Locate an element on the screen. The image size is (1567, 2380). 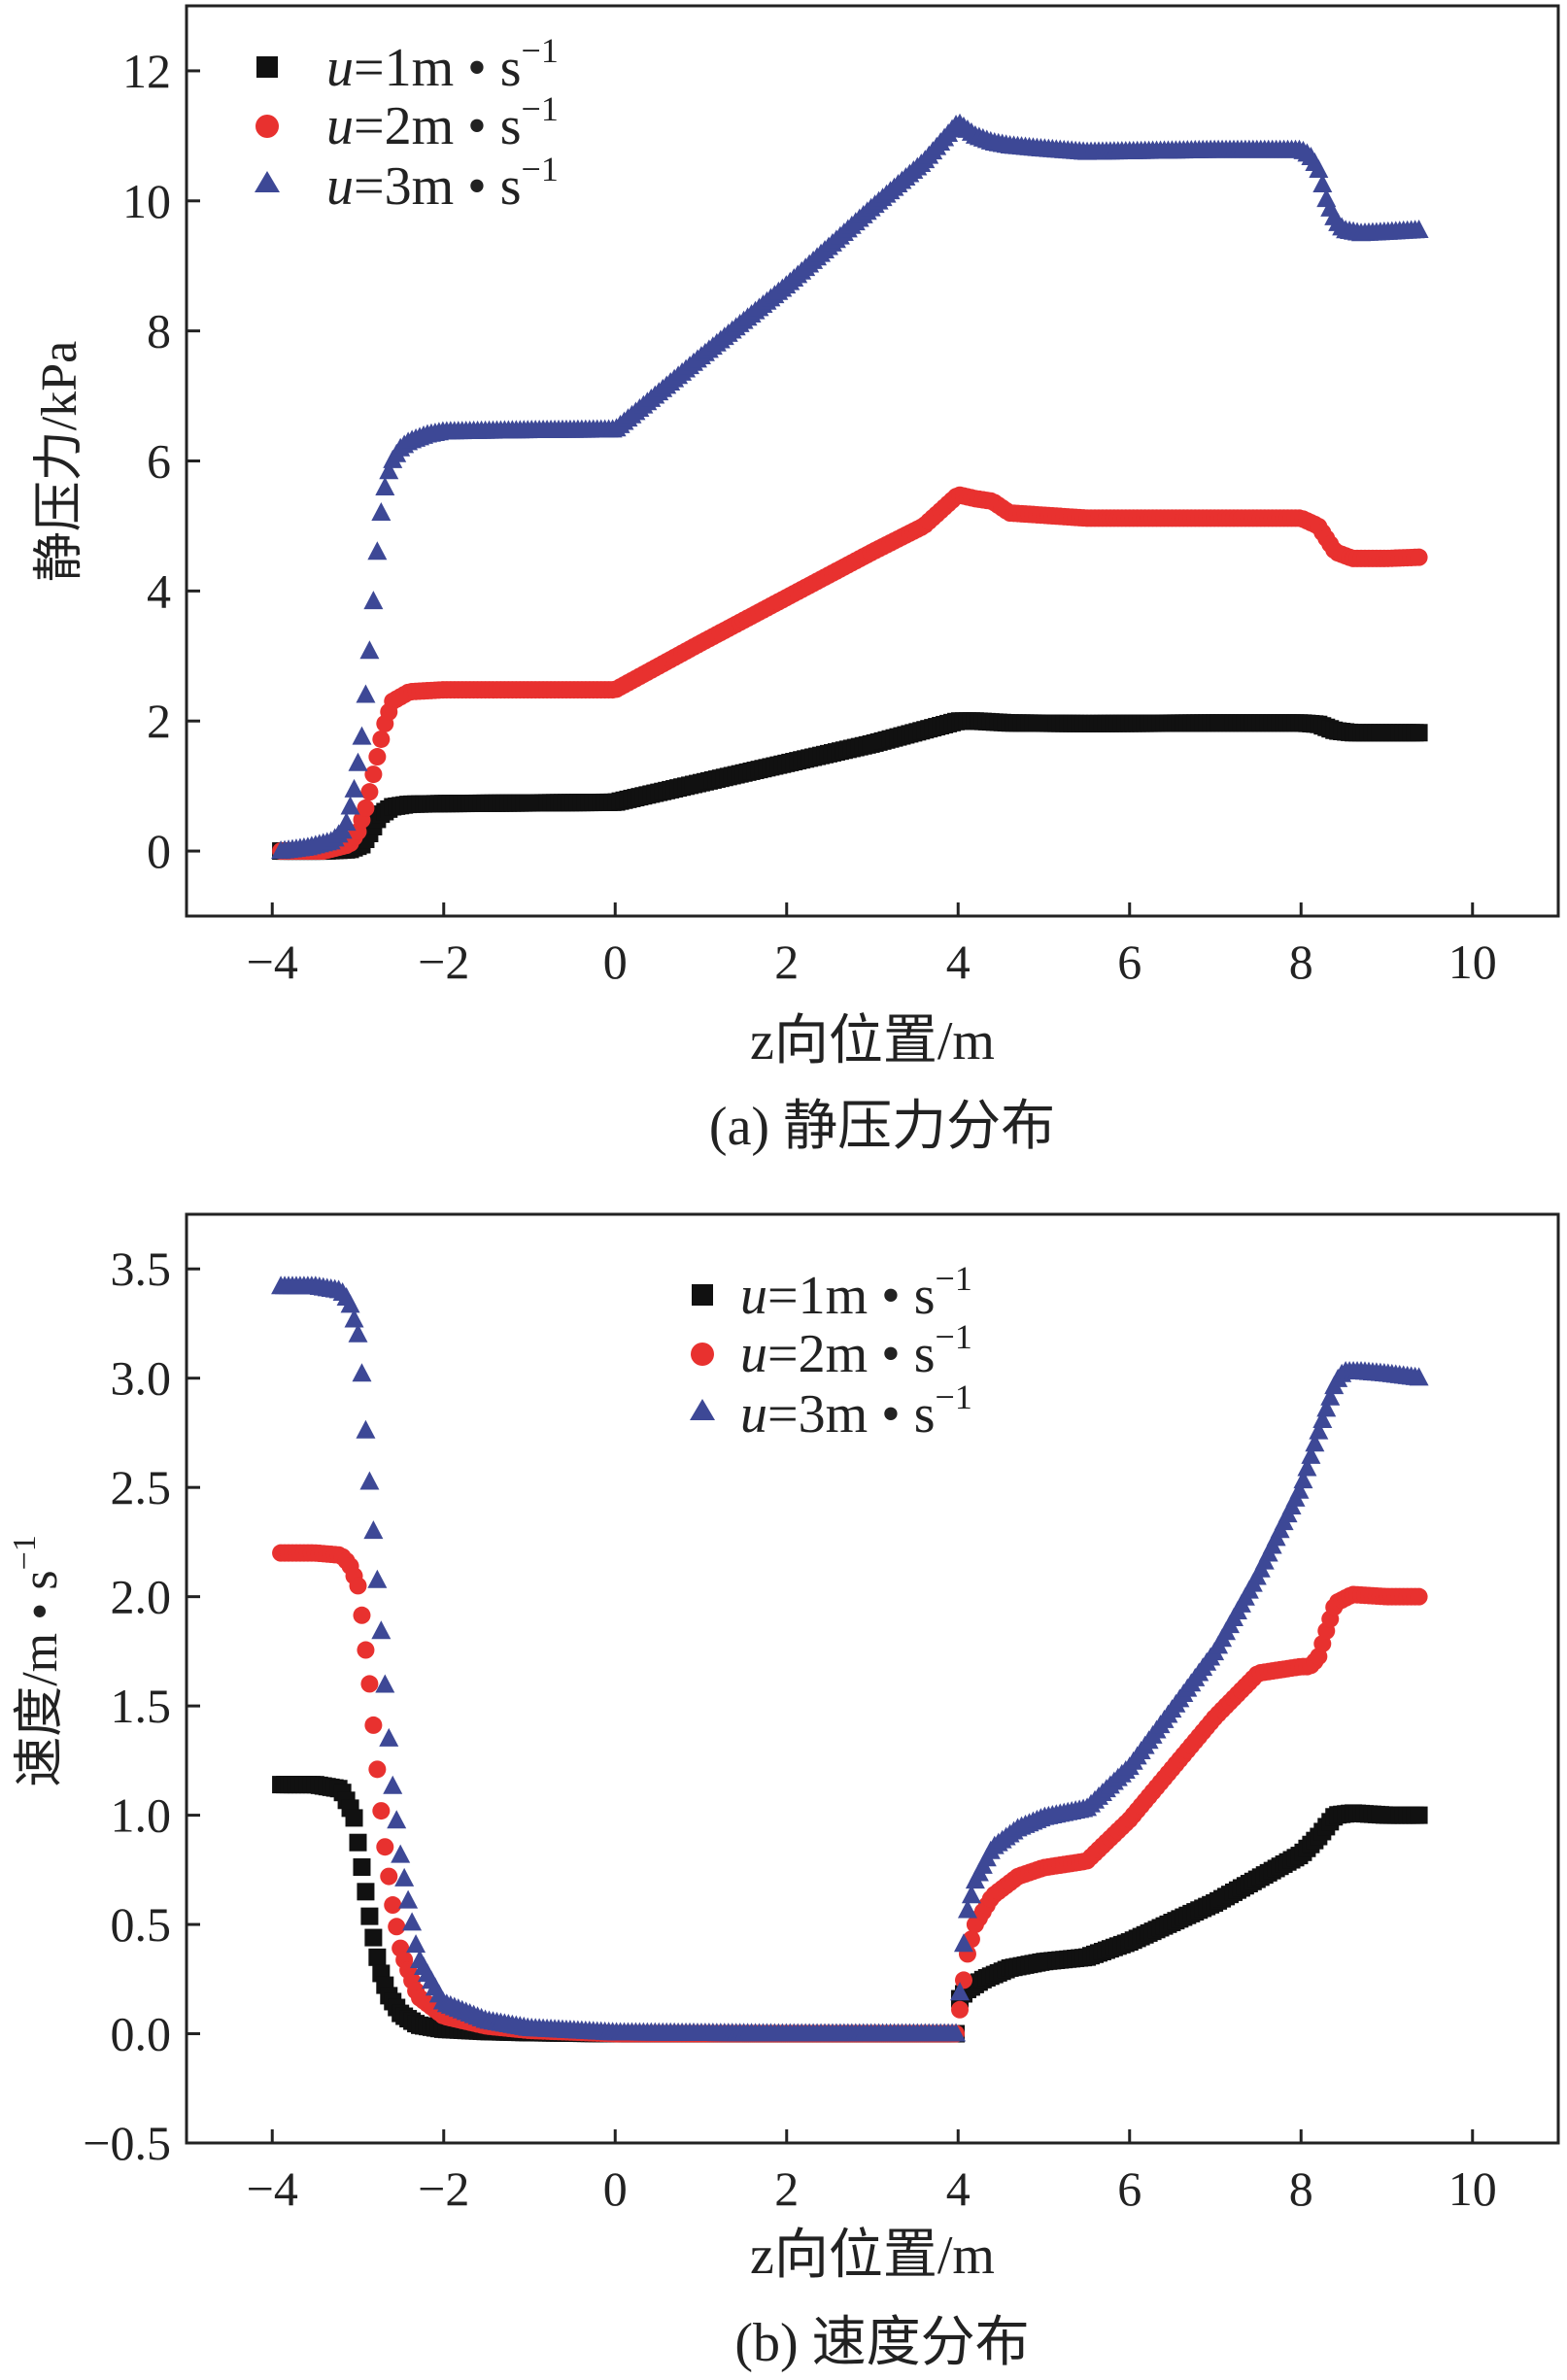
y-tick-label: −0.5 is located at coordinates (127, 2143).